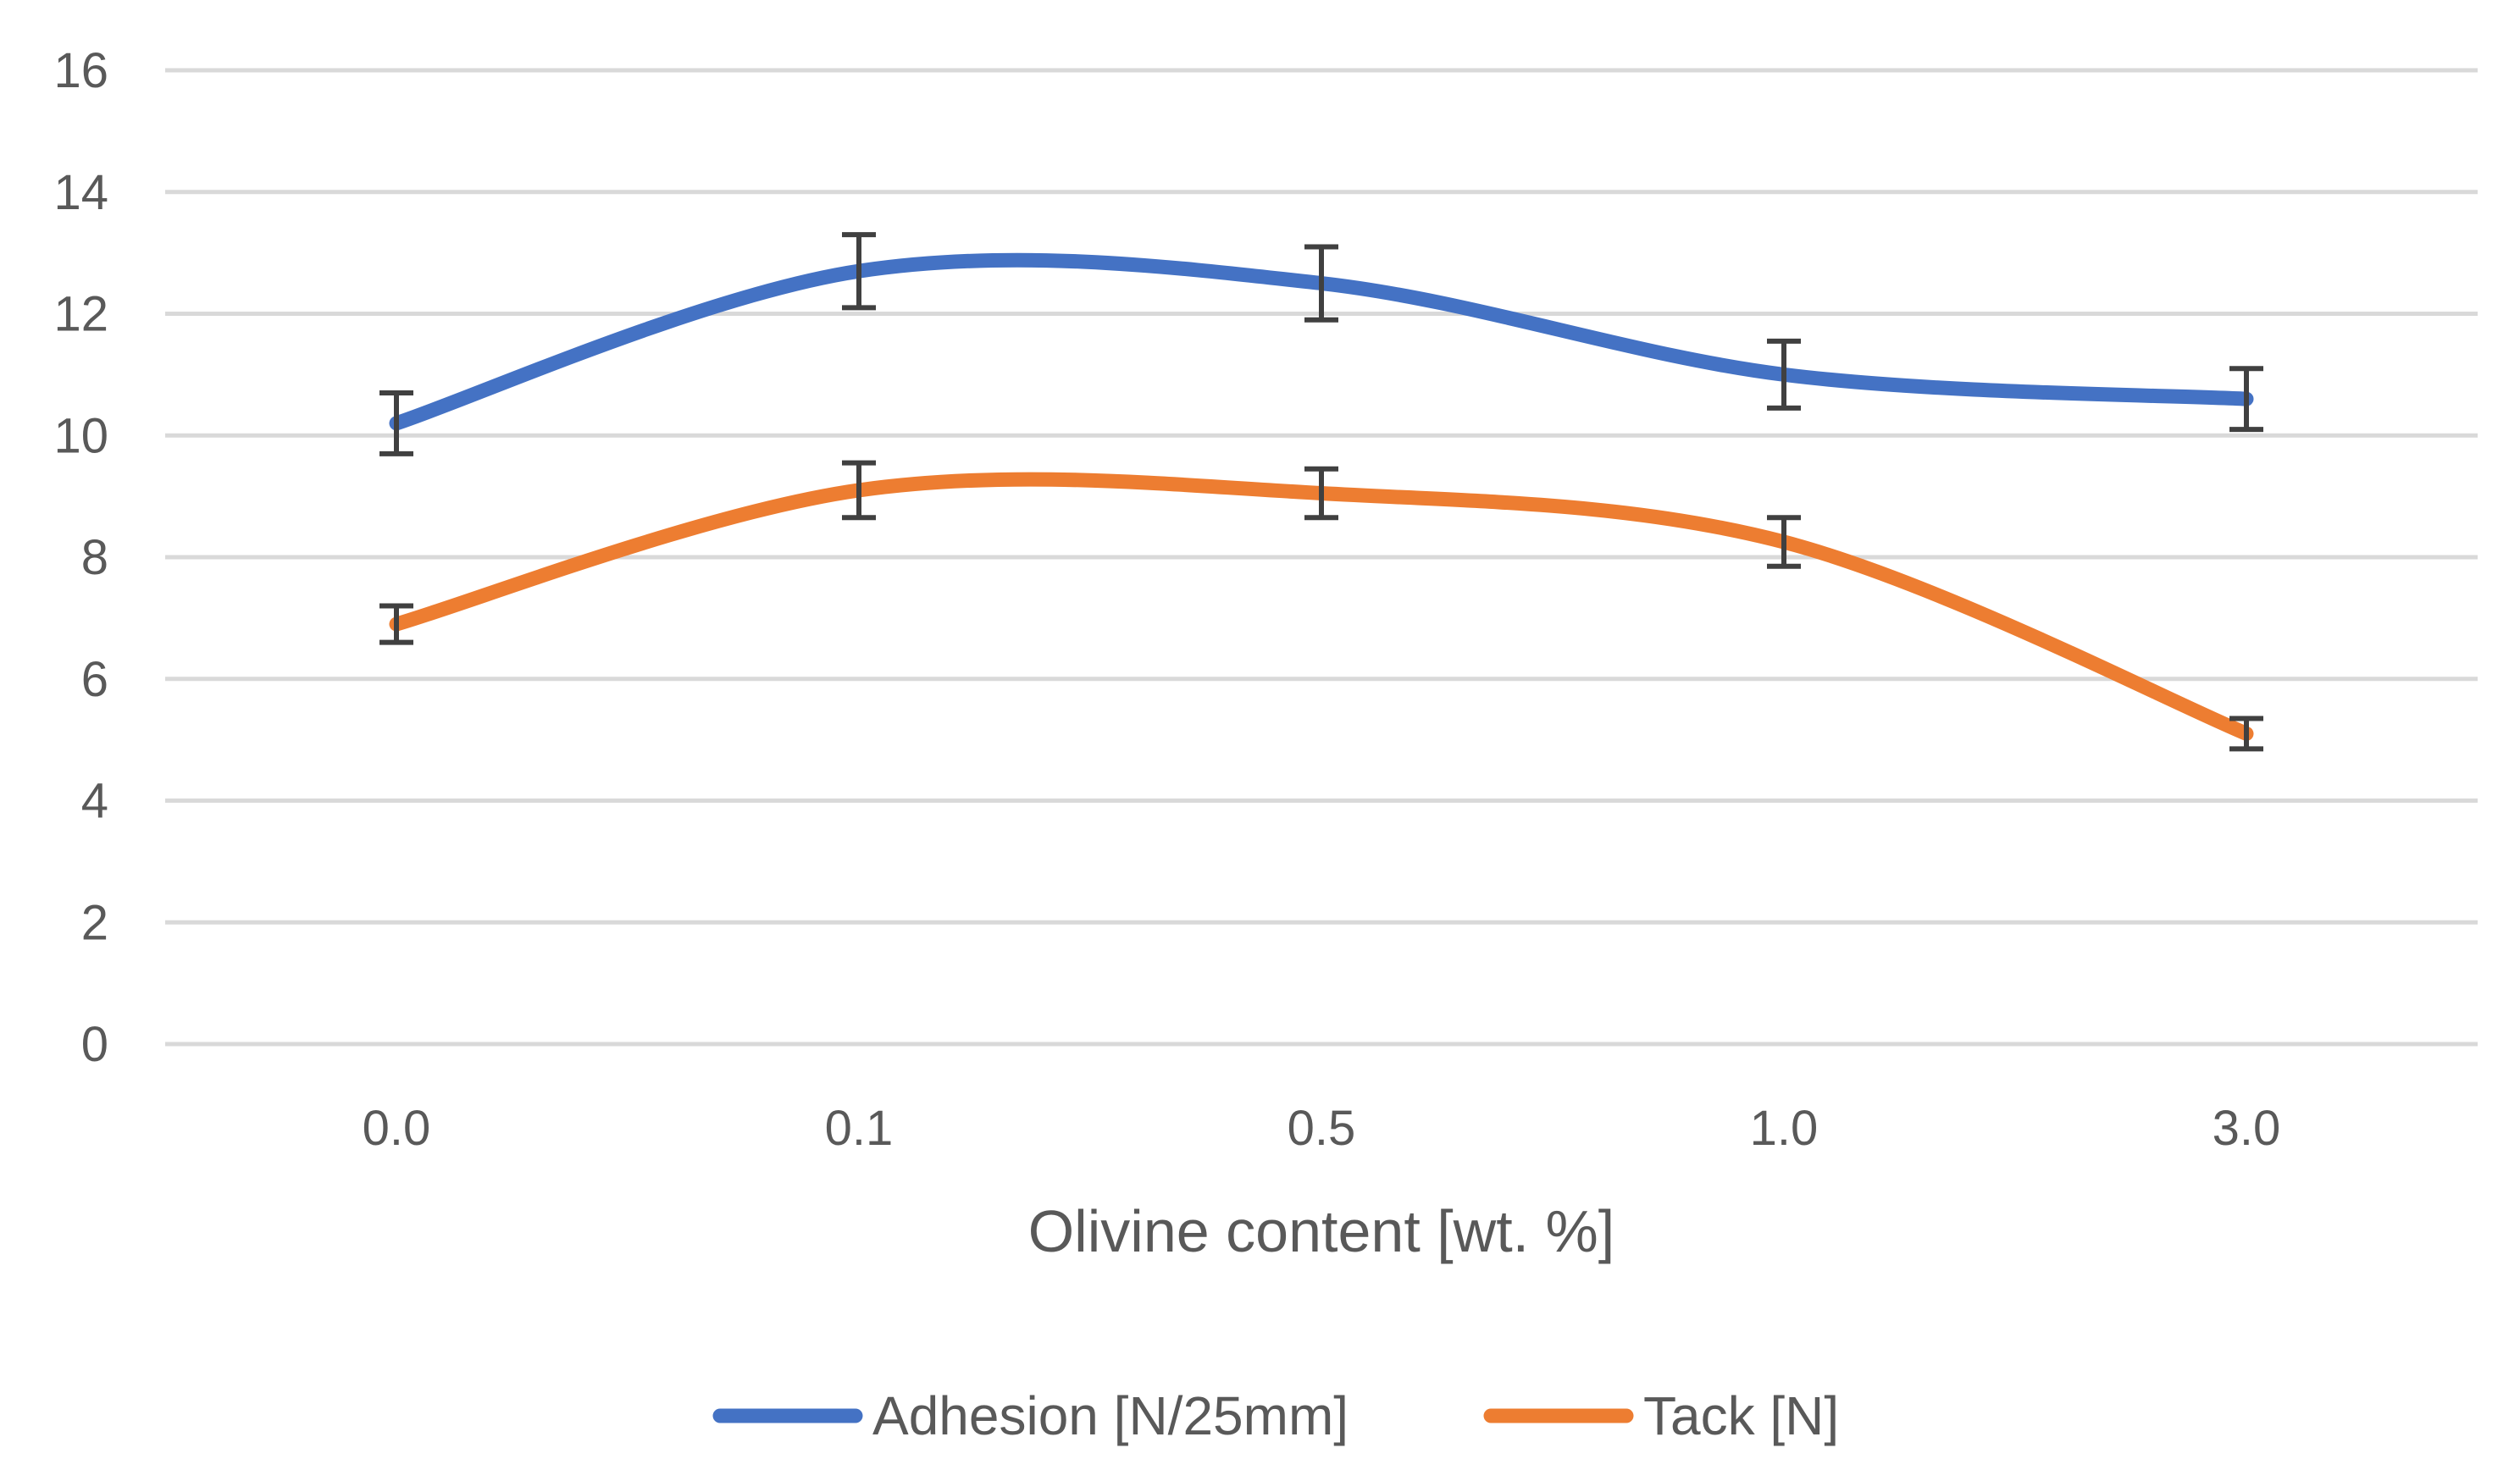 The width and height of the screenshot is (2520, 1470). I want to click on y-axis-ticks: 0 2 4 6 8 10 12 14 16, so click(80, 557).